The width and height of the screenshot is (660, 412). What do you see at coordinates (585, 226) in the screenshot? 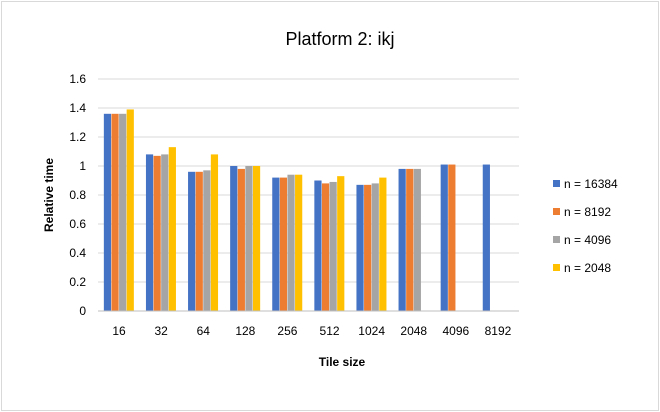
I see `legend: n = 16384 n = 8192 n = 4096 n = 2048` at bounding box center [585, 226].